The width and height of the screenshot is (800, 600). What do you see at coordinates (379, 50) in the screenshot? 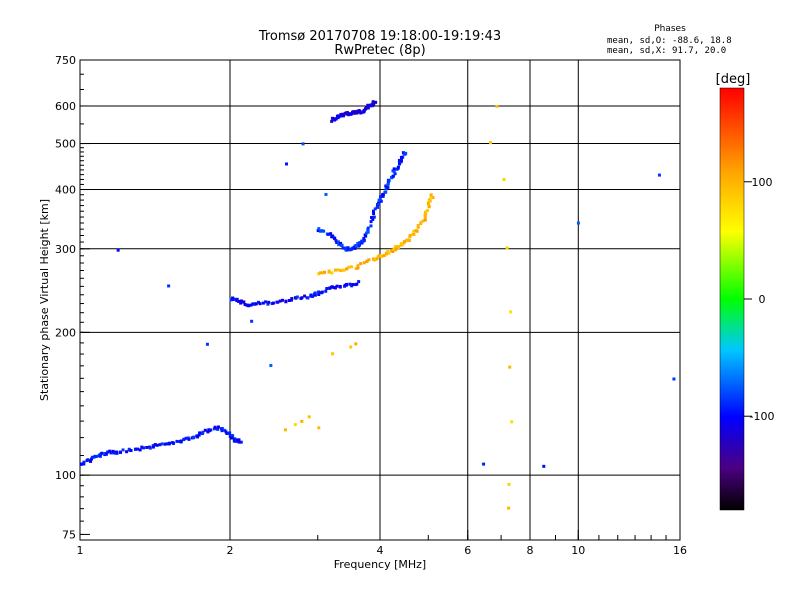
I see `chart-subtitle: RwPretec (8p)` at bounding box center [379, 50].